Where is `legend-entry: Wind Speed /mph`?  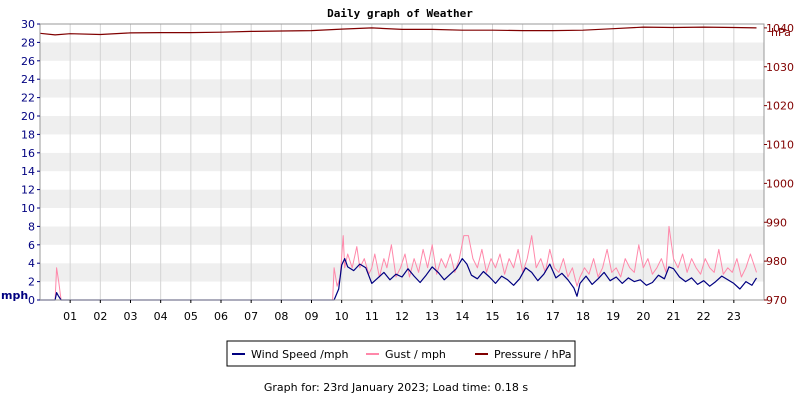
legend-entry: Wind Speed /mph is located at coordinates (300, 354).